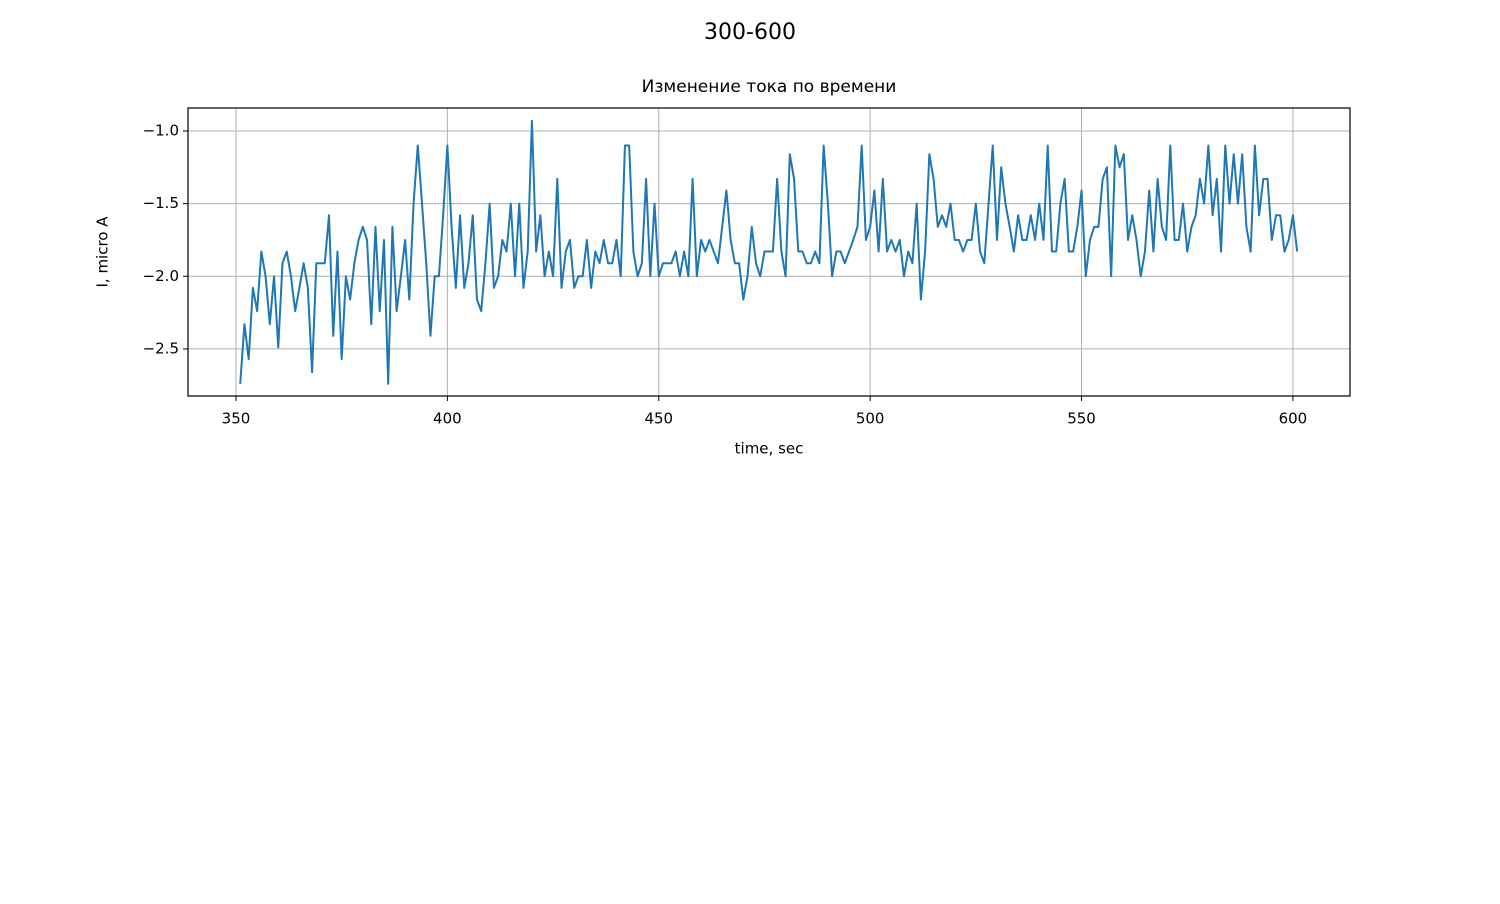 This screenshot has width=1500, height=904. What do you see at coordinates (161, 130) in the screenshot?
I see `y-tick-label: −1.0` at bounding box center [161, 130].